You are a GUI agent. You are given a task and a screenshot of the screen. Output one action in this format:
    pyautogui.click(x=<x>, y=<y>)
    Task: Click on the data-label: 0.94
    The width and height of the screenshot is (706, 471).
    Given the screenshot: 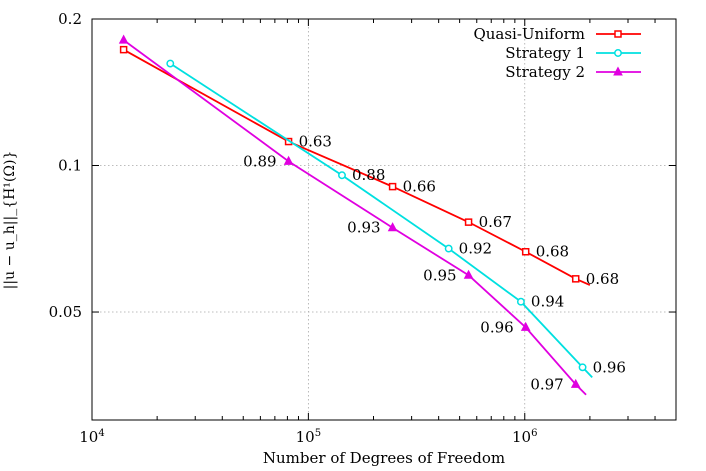 What is the action you would take?
    pyautogui.click(x=547, y=302)
    